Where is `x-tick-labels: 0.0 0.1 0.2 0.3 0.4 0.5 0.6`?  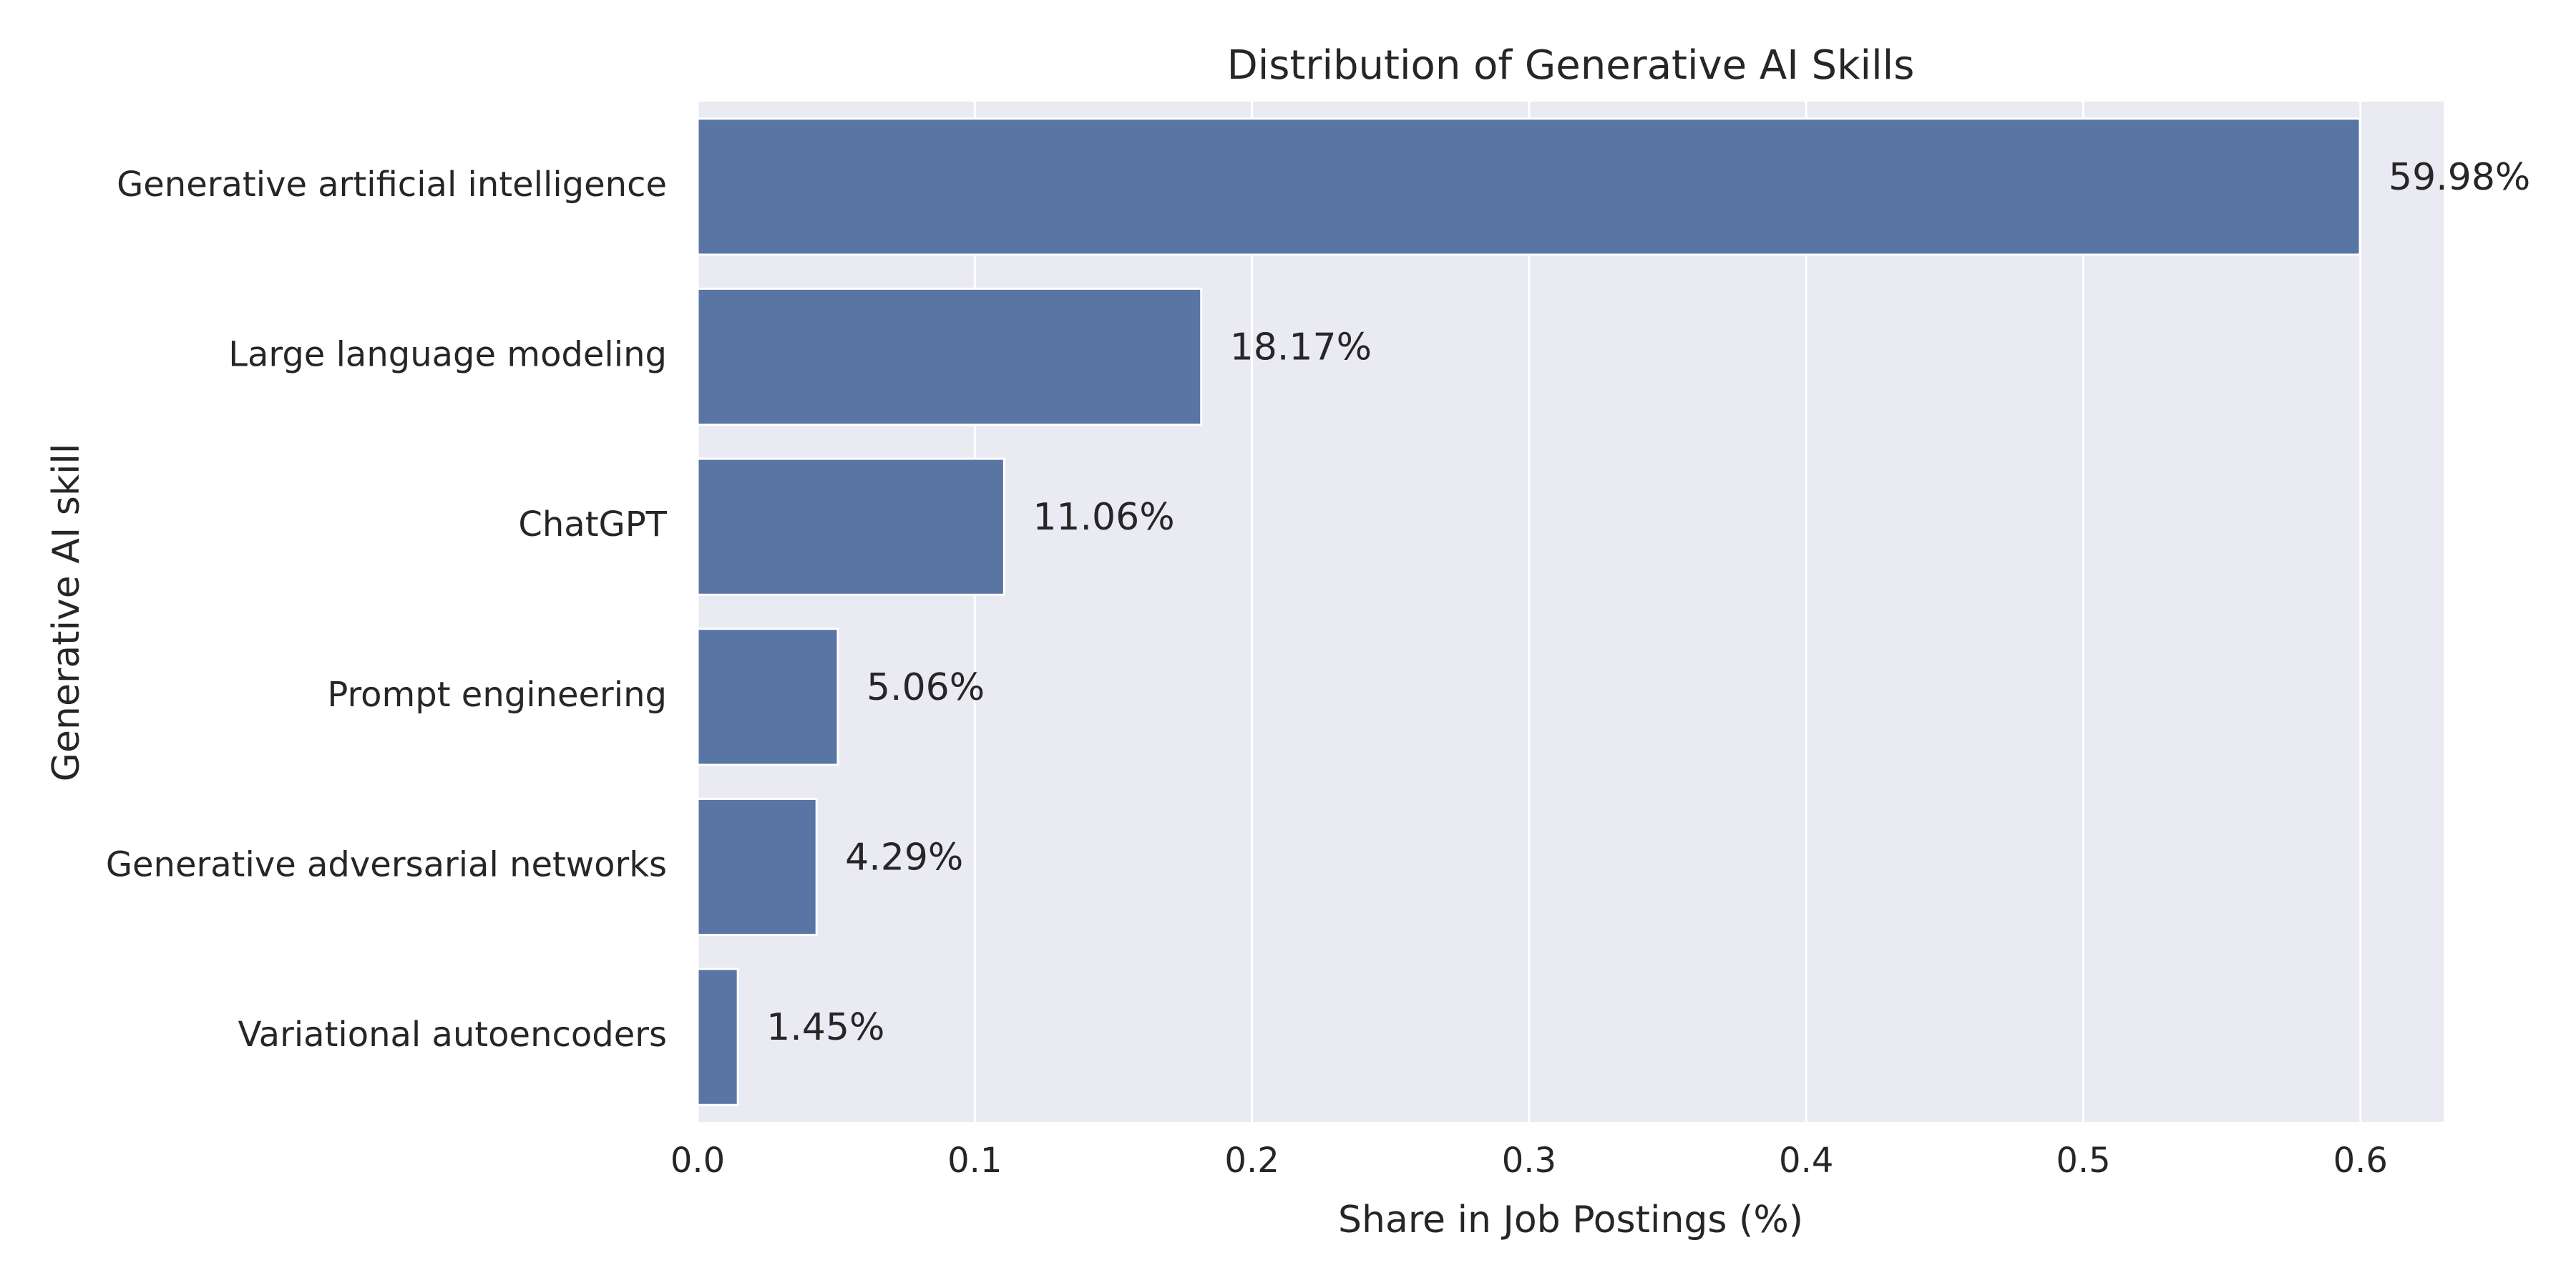
x-tick-labels: 0.0 0.1 0.2 0.3 0.4 0.5 0.6 is located at coordinates (1529, 1161).